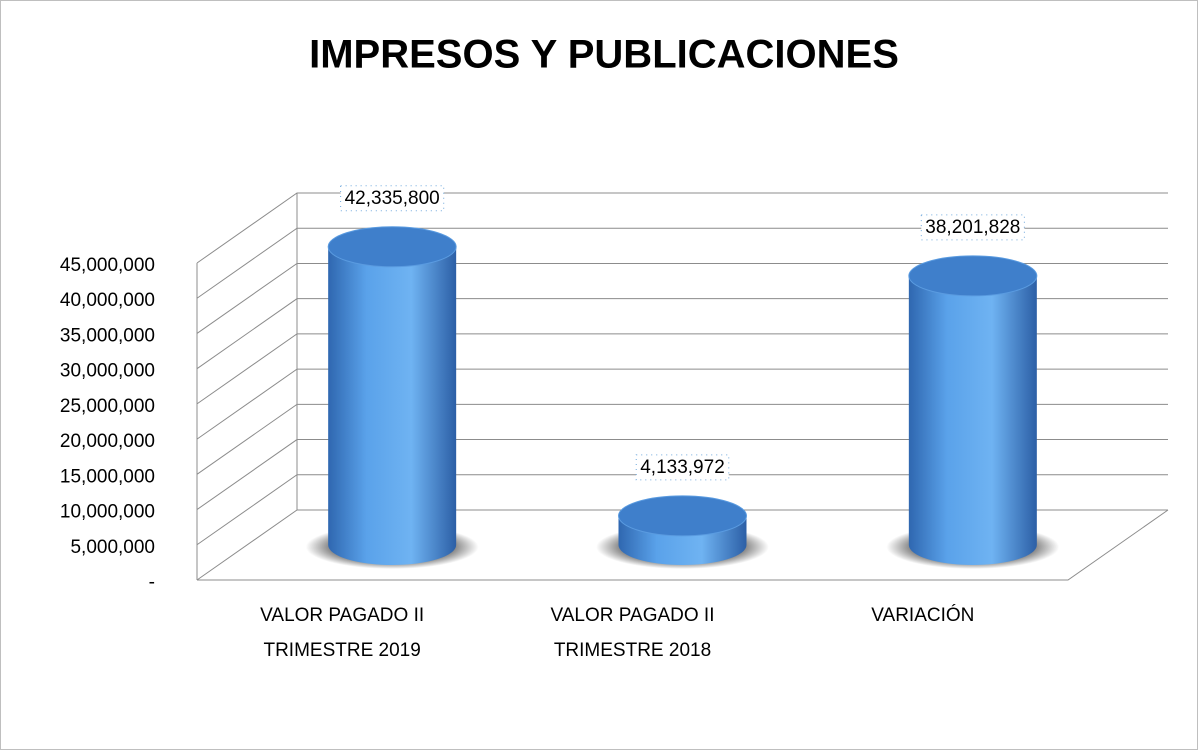  I want to click on chart-title: IMPRESOS Y PUBLICACIONES, so click(604, 55).